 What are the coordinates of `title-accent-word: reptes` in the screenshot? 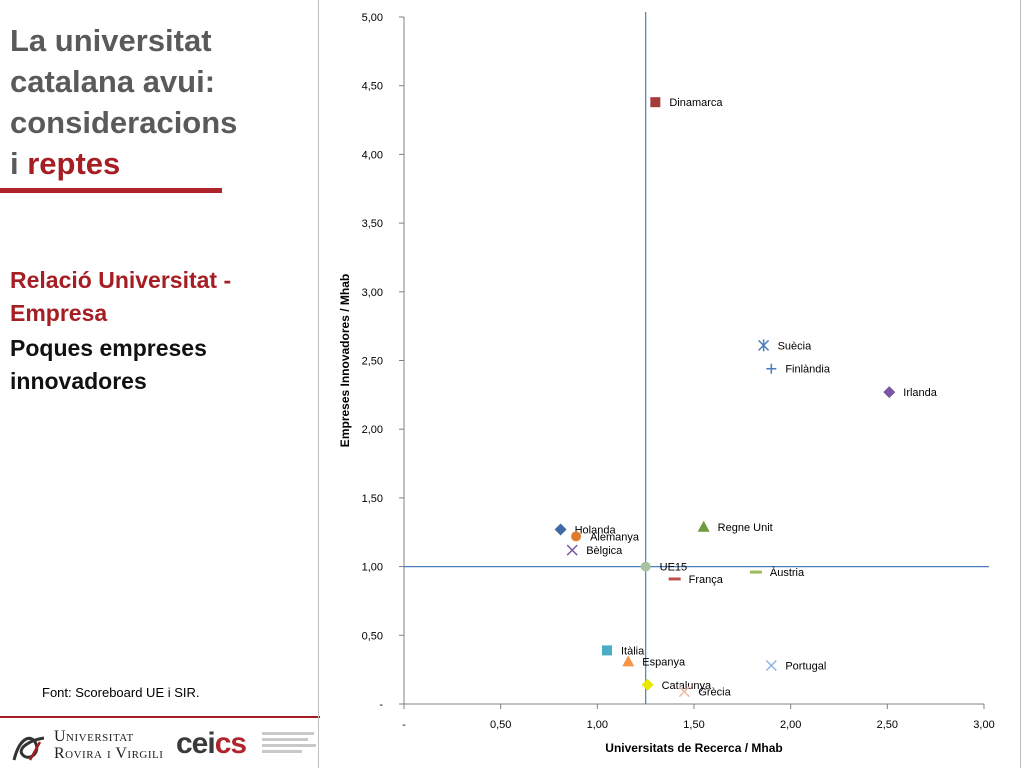 It's located at (74, 163).